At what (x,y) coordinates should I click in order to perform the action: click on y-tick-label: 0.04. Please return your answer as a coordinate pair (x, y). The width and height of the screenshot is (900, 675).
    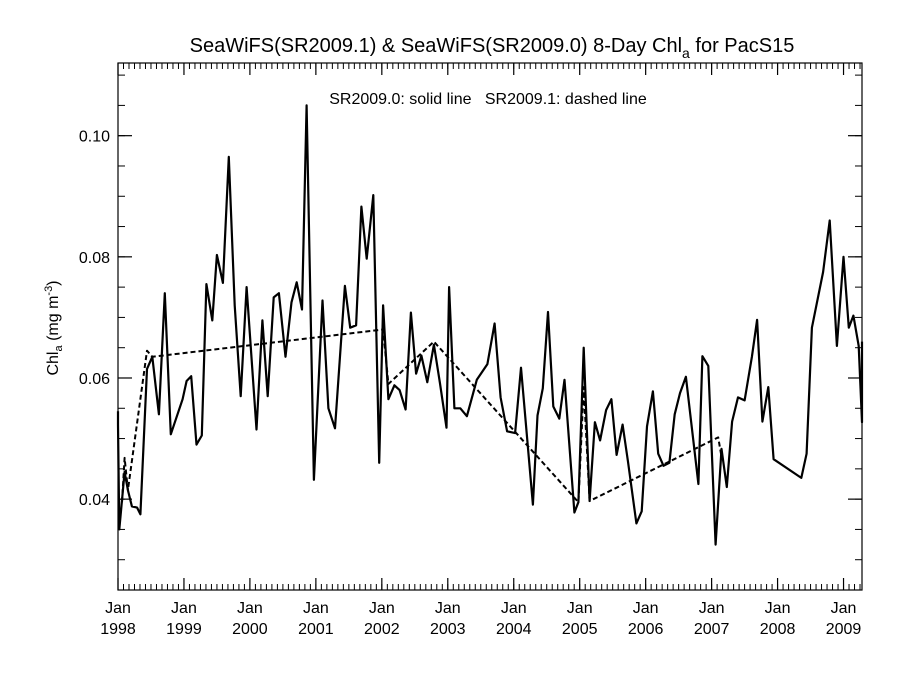
    Looking at the image, I should click on (94, 500).